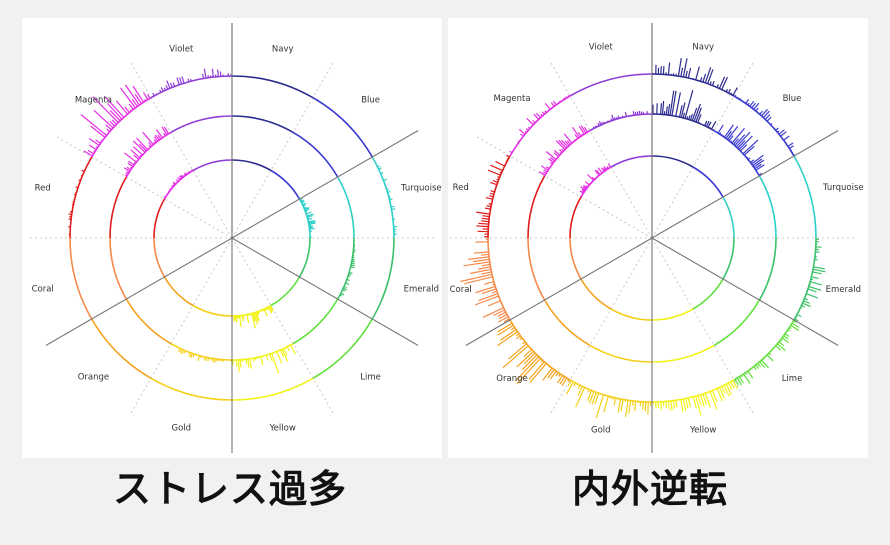  I want to click on ring-arc-lime, so click(315, 321).